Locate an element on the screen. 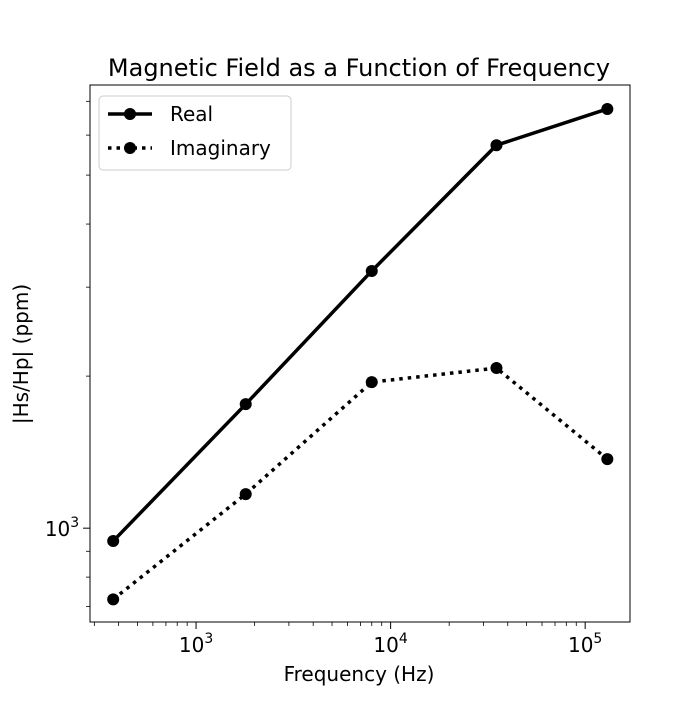  x-axis-label: Frequency (Hz) is located at coordinates (359, 674).